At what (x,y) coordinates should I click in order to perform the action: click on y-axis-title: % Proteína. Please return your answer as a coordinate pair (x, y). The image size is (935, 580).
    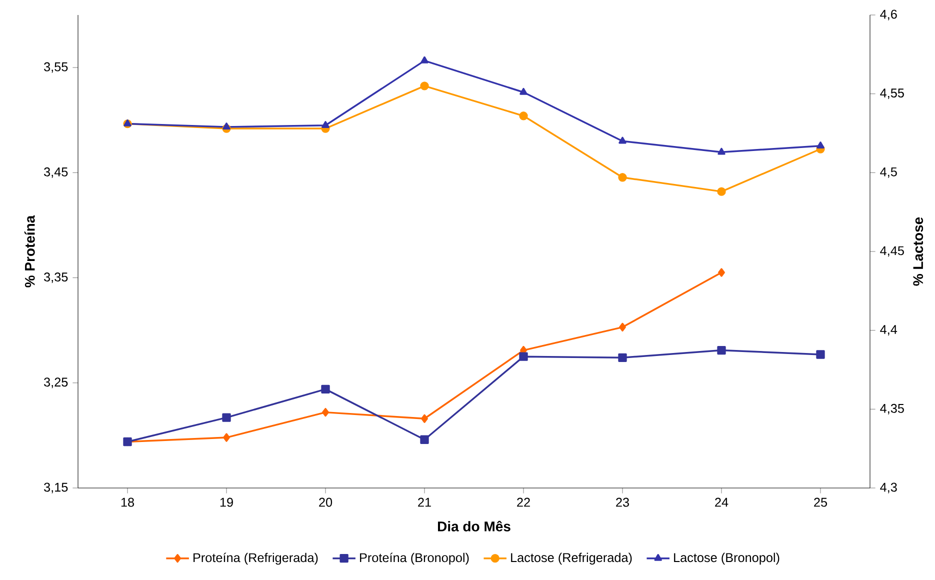
    Looking at the image, I should click on (29, 251).